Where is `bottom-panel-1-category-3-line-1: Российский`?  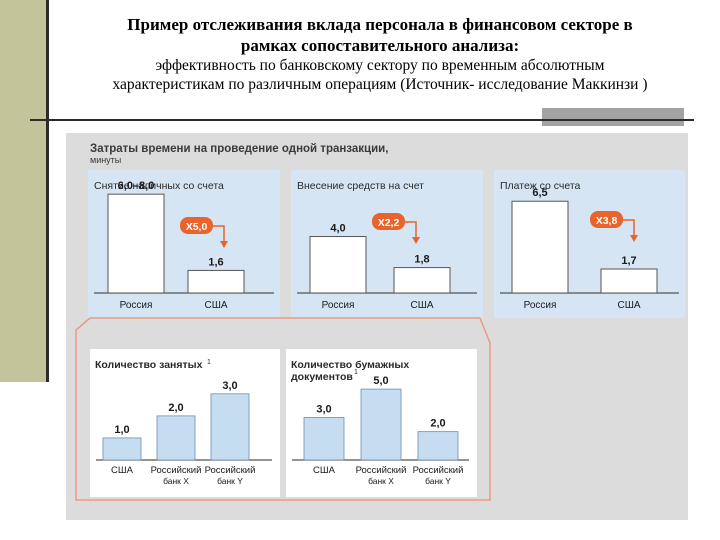
bottom-panel-1-category-3-line-1: Российский is located at coordinates (230, 470).